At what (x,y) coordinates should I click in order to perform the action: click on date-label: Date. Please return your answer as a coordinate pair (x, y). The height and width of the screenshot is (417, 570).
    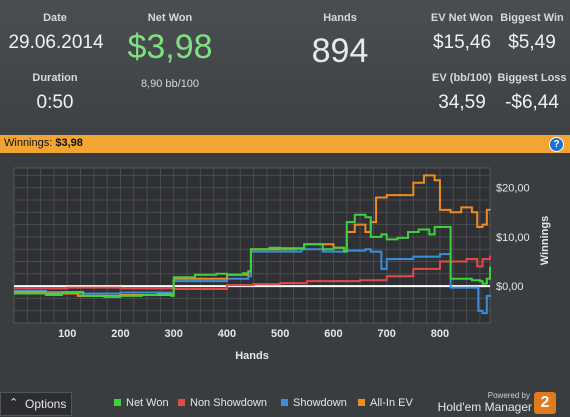
    Looking at the image, I should click on (55, 18).